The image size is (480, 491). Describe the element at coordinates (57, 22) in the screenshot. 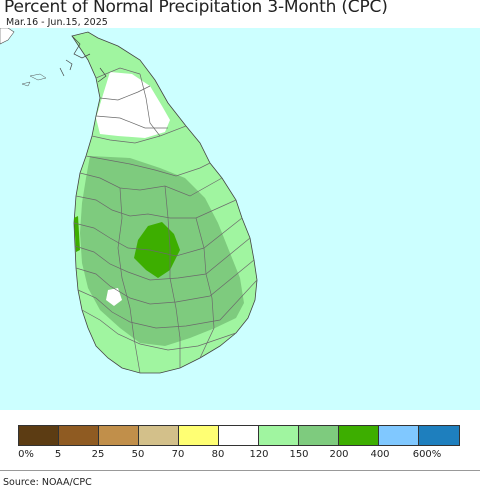

I see `date-range: Mar.16 - Jun.15, 2025` at that location.